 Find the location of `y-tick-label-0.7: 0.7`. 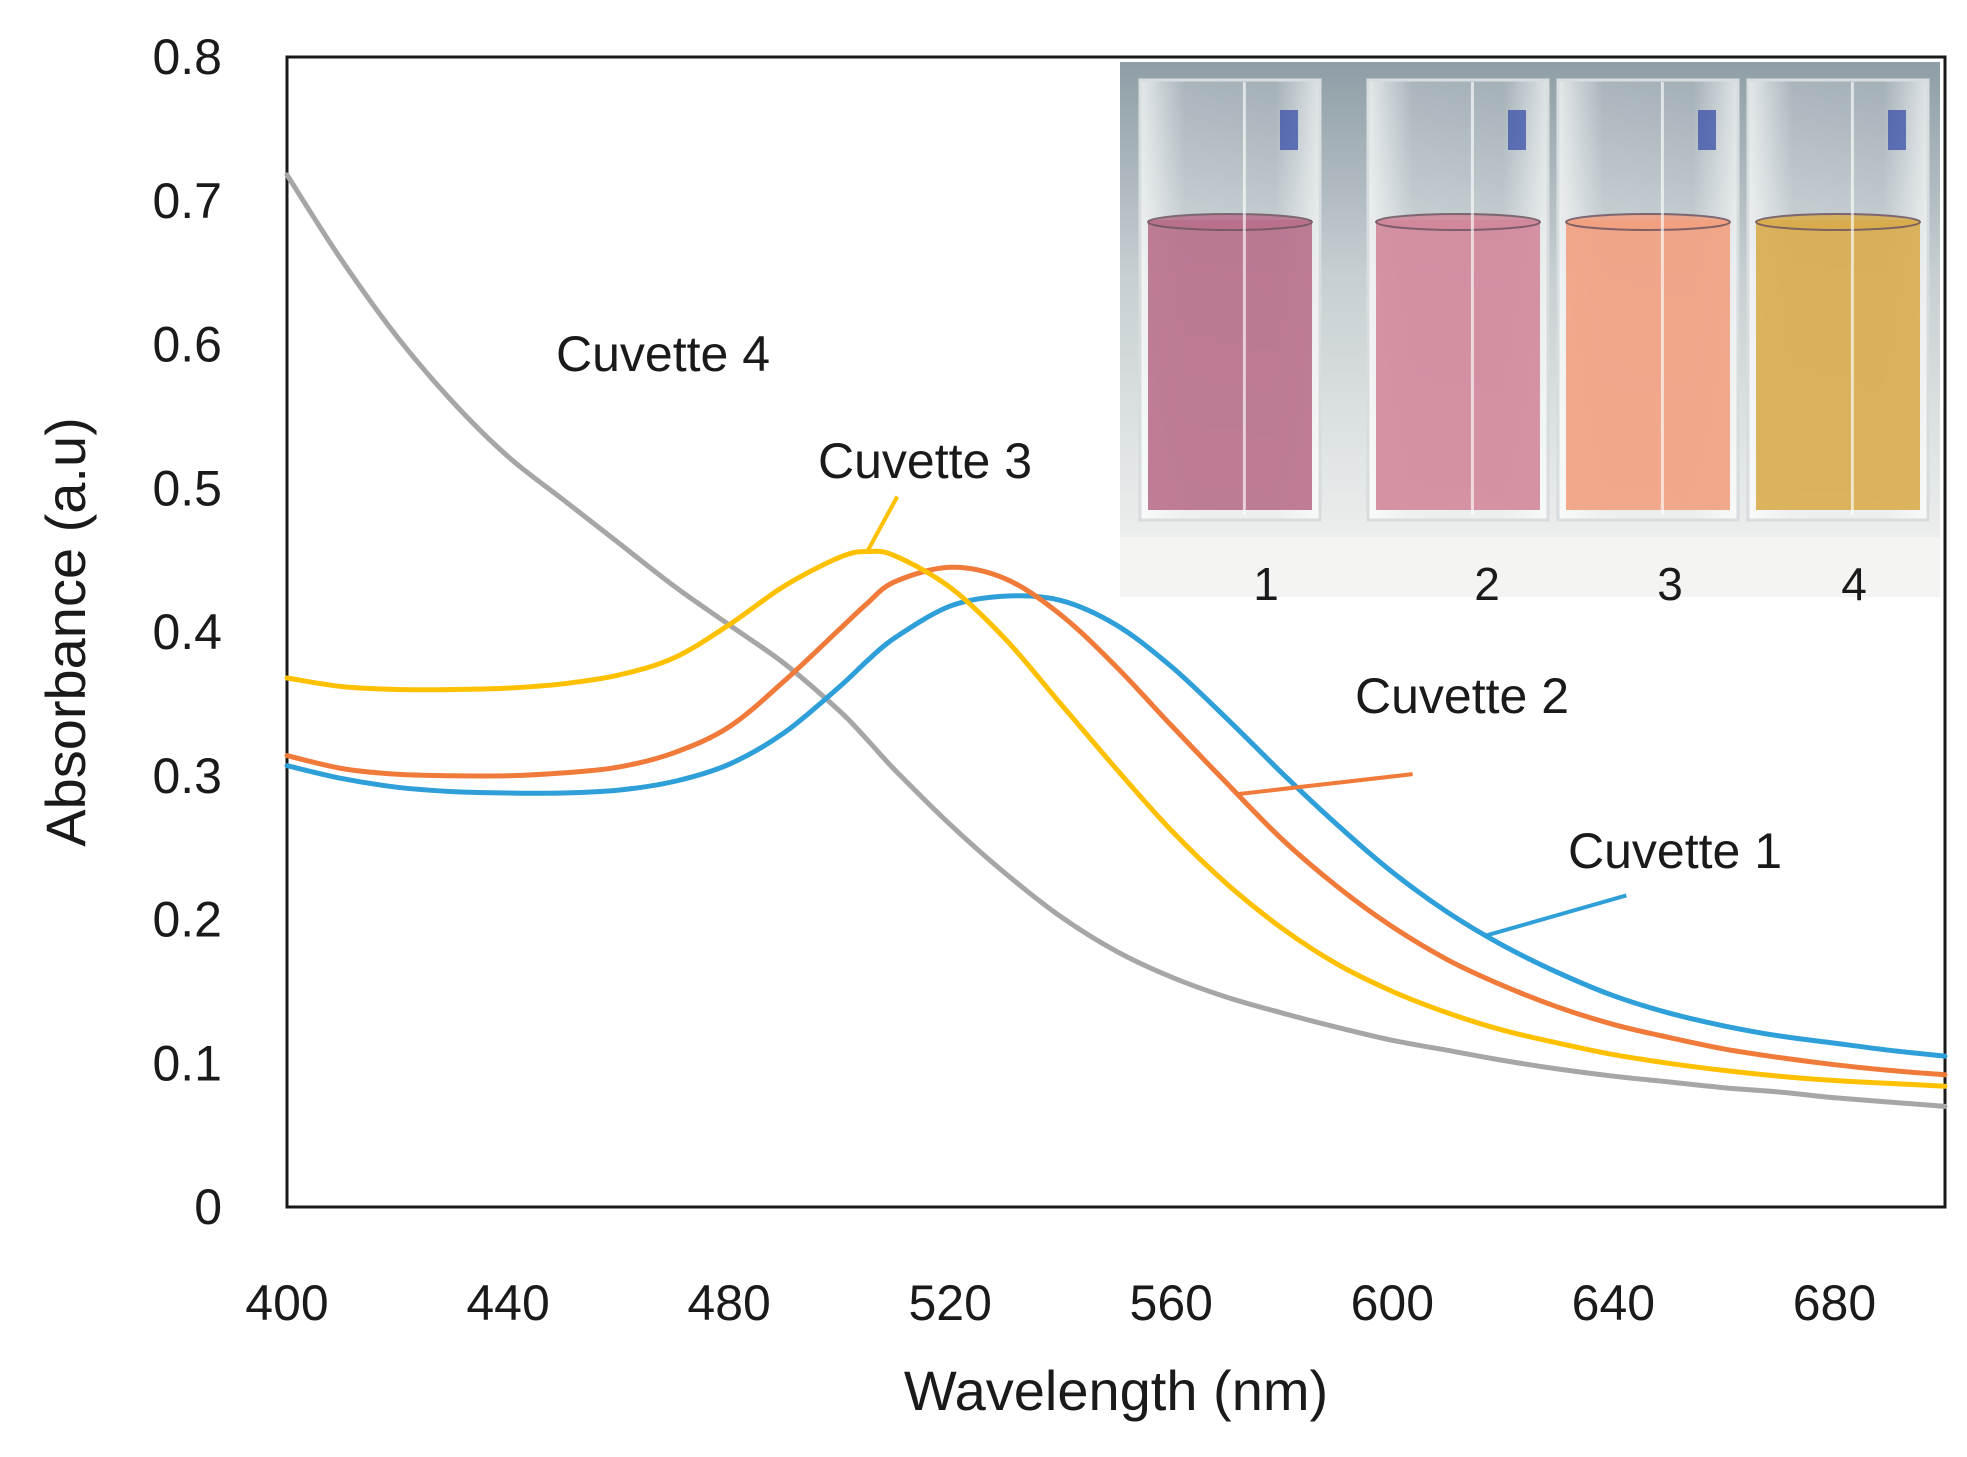

y-tick-label-0.7: 0.7 is located at coordinates (187, 201).